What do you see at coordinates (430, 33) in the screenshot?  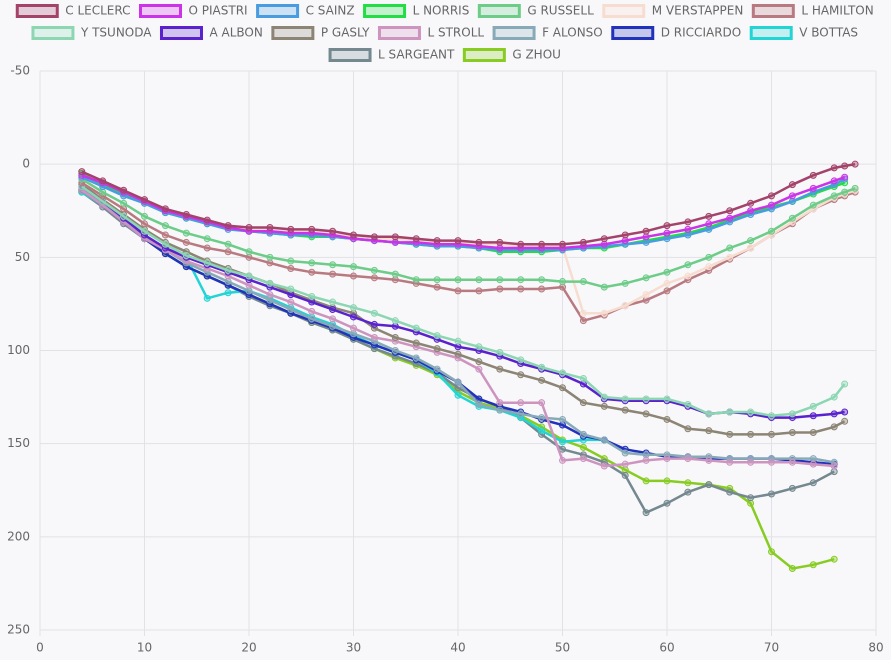 I see `legend-item: L STROLL` at bounding box center [430, 33].